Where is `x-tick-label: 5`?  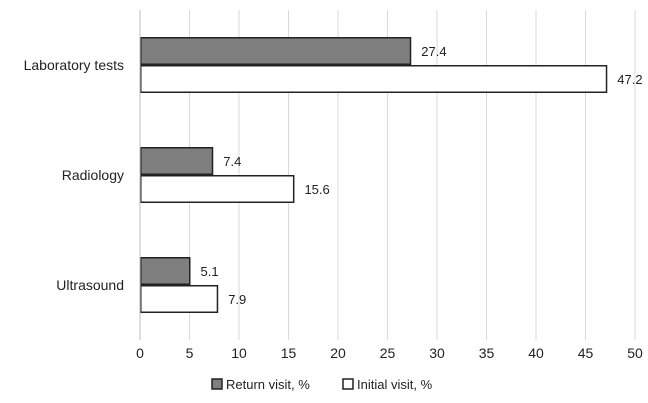 x-tick-label: 5 is located at coordinates (190, 353).